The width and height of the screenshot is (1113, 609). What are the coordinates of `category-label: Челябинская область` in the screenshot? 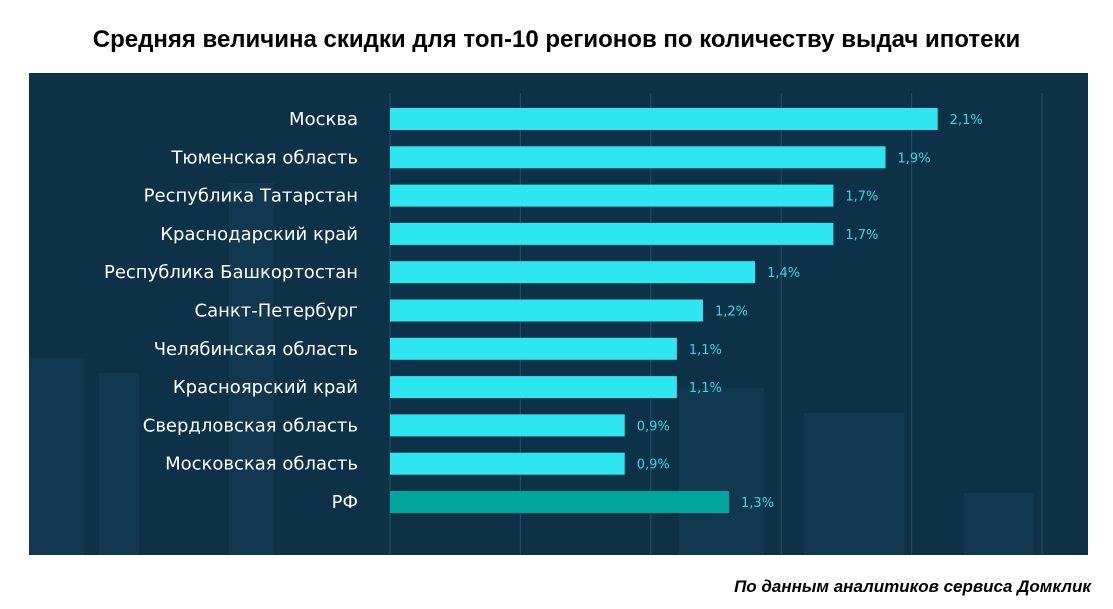 It's located at (256, 349).